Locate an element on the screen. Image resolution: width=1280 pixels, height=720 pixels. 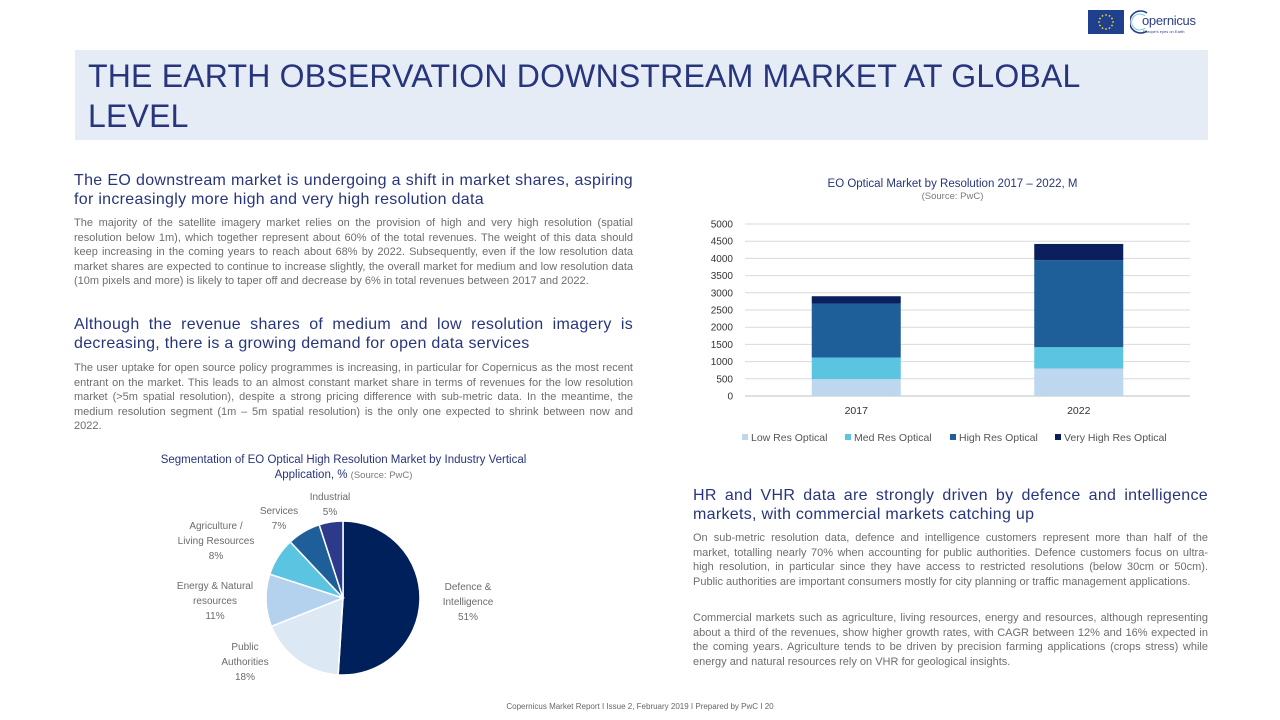
y-tick-label: 0 is located at coordinates (730, 397).